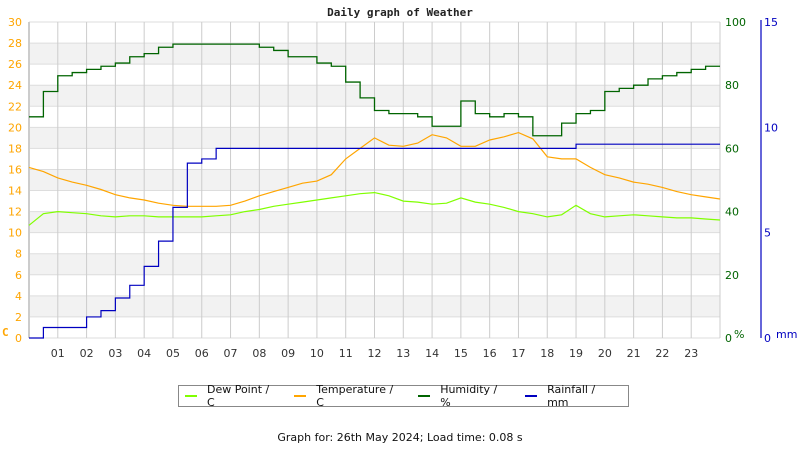 The width and height of the screenshot is (800, 450). Describe the element at coordinates (15, 127) in the screenshot. I see `left-axis-tick-label: 20` at that location.